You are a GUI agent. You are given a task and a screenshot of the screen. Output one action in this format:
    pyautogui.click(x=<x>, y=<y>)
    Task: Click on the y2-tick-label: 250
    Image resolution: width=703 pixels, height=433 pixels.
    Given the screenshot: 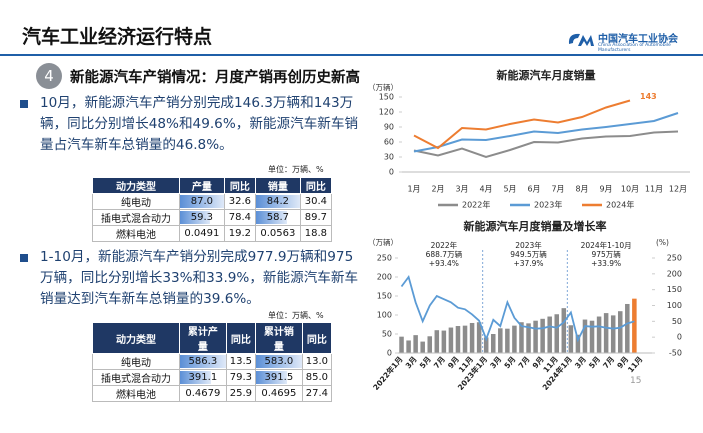 What is the action you would take?
    pyautogui.click(x=674, y=258)
    